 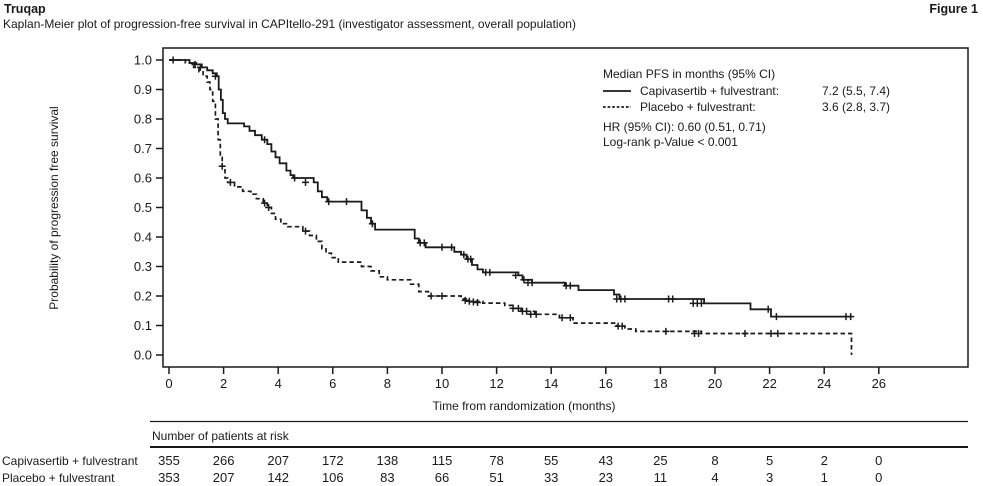 What do you see at coordinates (879, 383) in the screenshot?
I see `x-tick-label: 26` at bounding box center [879, 383].